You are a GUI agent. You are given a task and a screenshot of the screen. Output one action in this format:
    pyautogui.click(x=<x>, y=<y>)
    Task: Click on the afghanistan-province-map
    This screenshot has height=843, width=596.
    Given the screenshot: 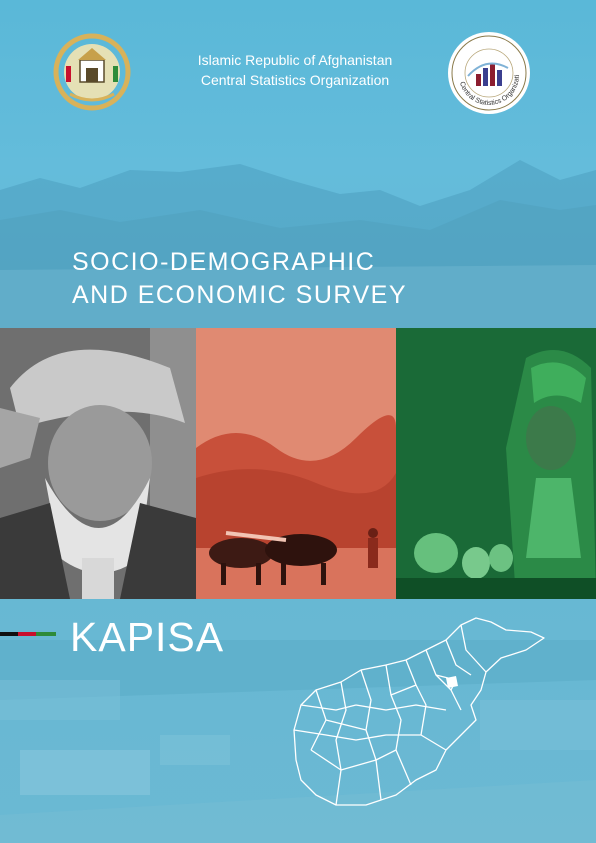 What is the action you would take?
    pyautogui.click(x=419, y=711)
    